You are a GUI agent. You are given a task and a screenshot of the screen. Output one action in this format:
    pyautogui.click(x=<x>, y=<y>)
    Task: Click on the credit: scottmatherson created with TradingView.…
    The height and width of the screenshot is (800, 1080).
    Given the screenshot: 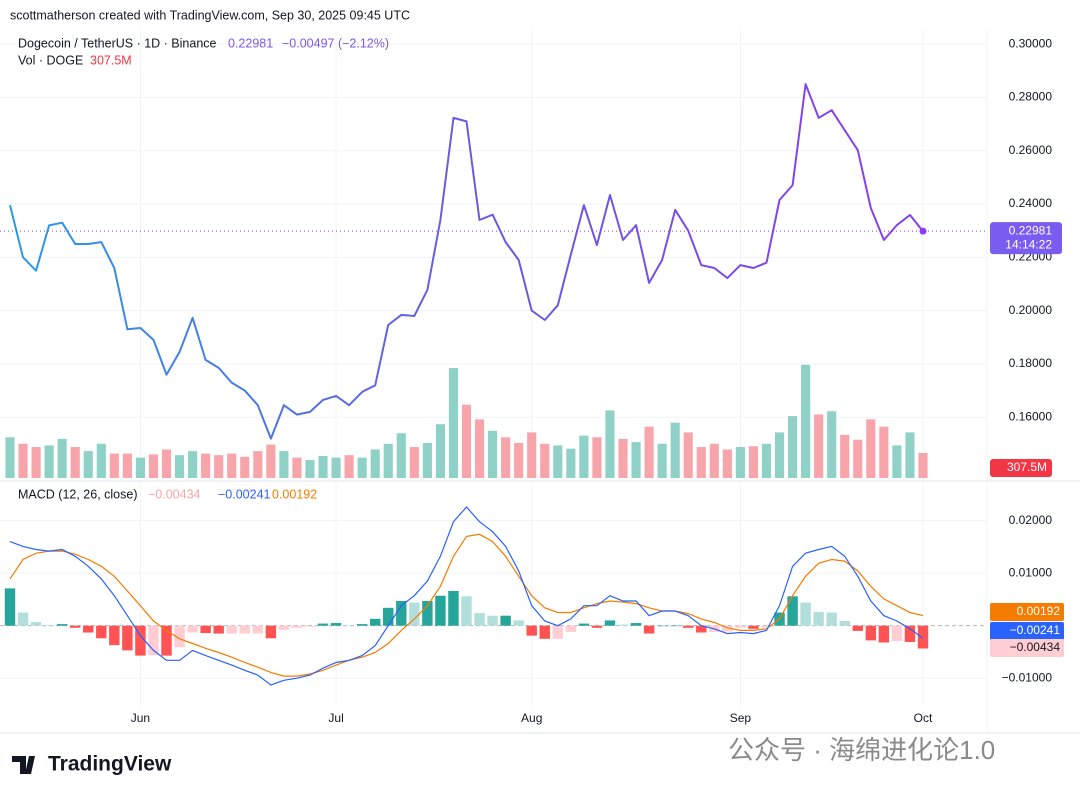 What is the action you would take?
    pyautogui.click(x=210, y=15)
    